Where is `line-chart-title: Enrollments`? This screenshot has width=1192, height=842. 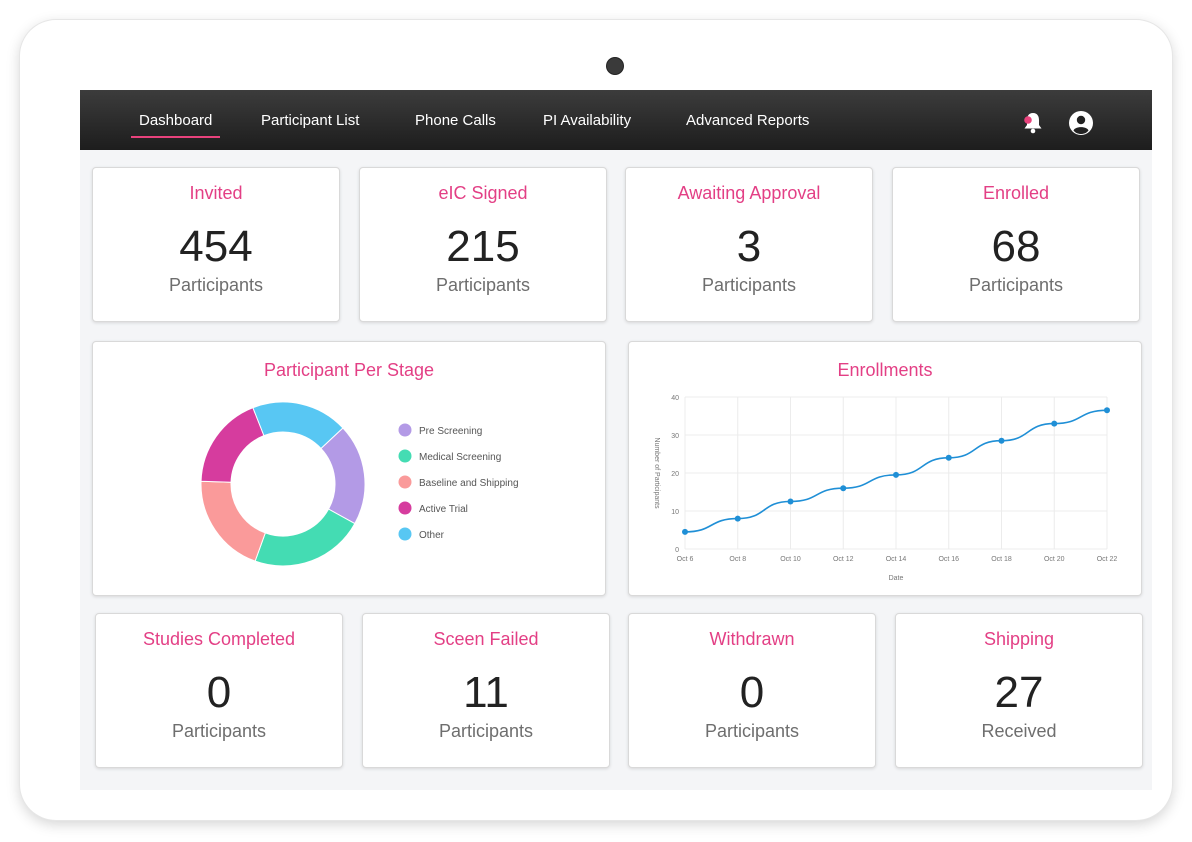
line-chart-title: Enrollments is located at coordinates (885, 370).